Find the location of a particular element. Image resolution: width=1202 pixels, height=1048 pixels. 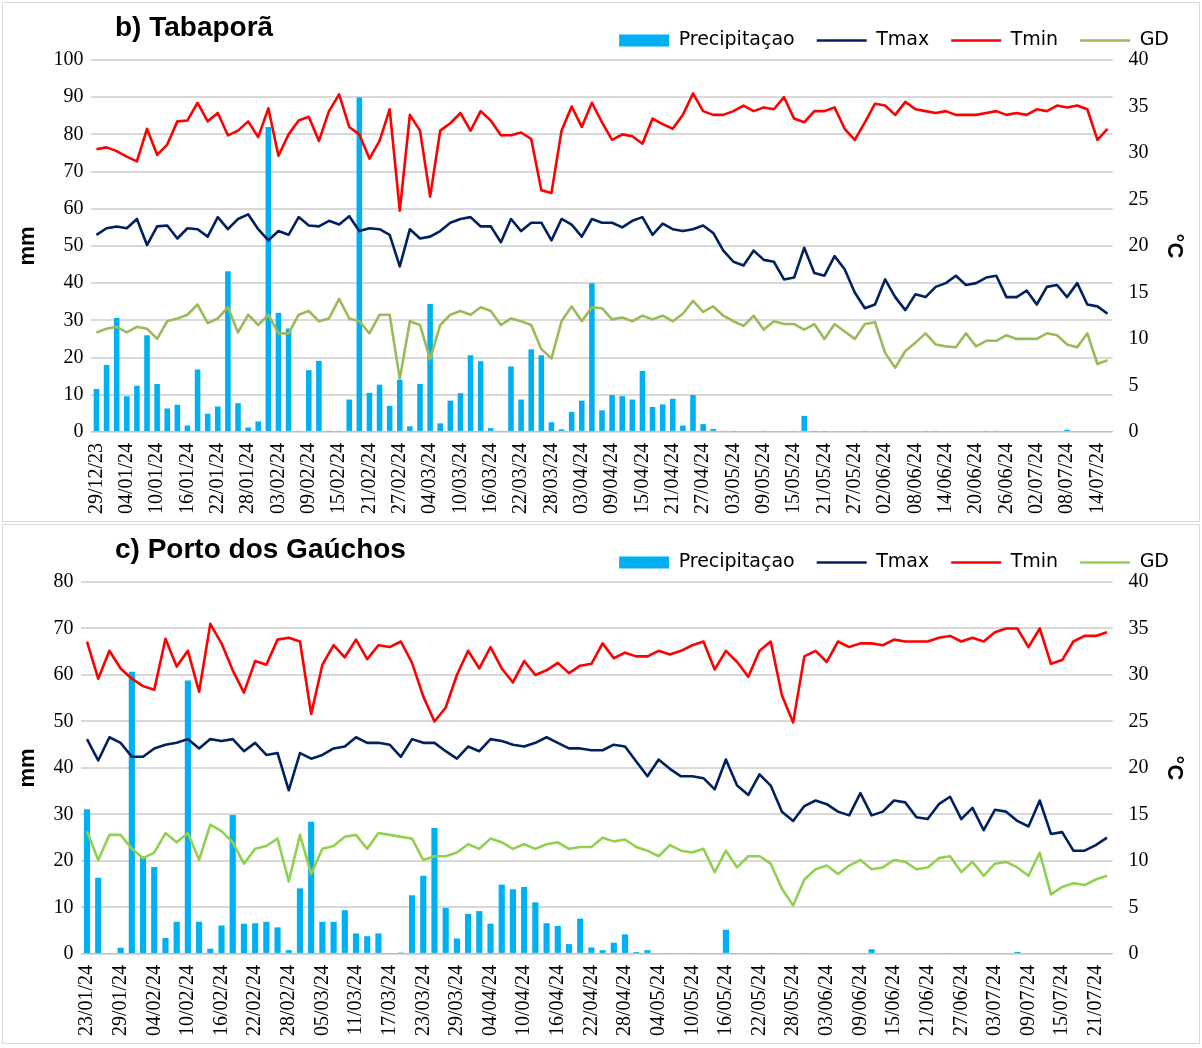

x-tick-label: 10/05/24 is located at coordinates (690, 1000).